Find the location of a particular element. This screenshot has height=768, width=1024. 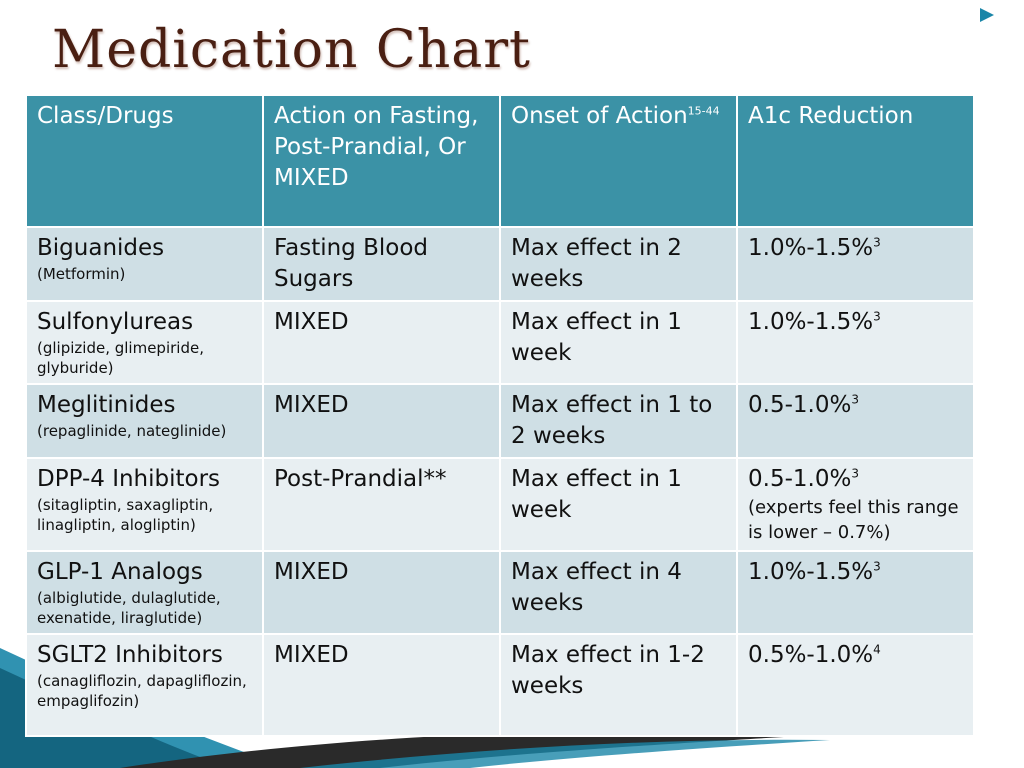

cell-onset: Max effect in 2 weeks is located at coordinates (618, 264).